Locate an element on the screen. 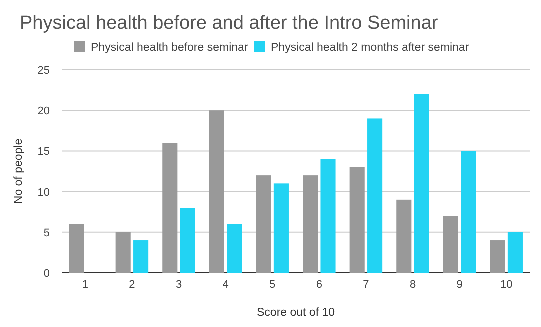 This screenshot has height=327, width=541. y-axis-title: No of people is located at coordinates (19, 171).